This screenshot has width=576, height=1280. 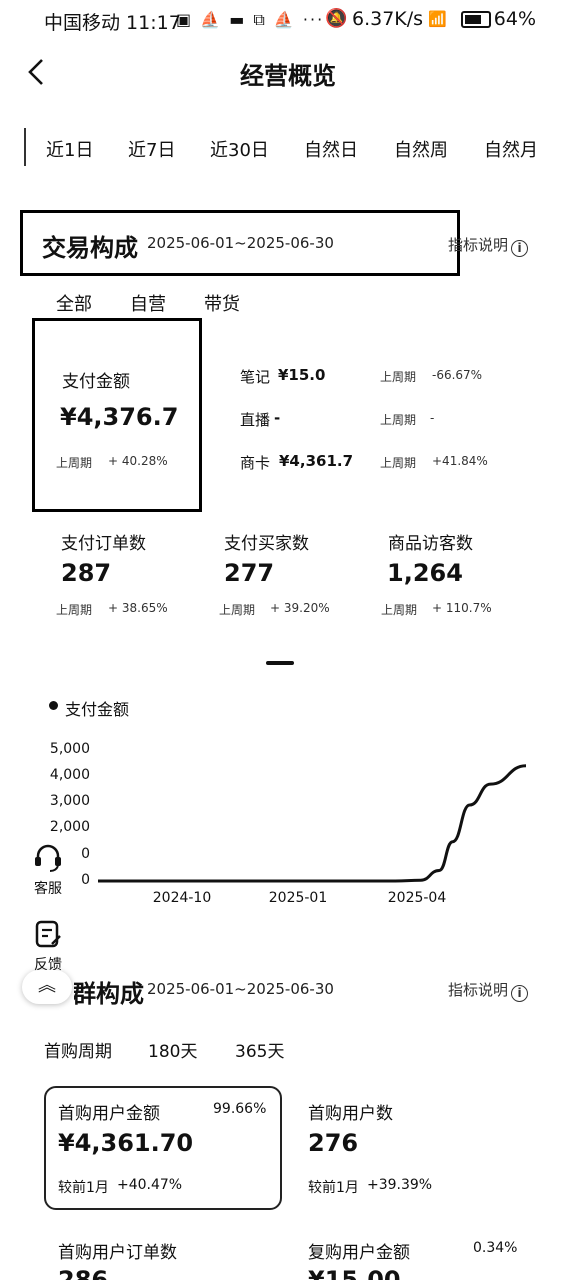 What do you see at coordinates (266, 544) in the screenshot?
I see `metric-buyers-label: 支付买家数` at bounding box center [266, 544].